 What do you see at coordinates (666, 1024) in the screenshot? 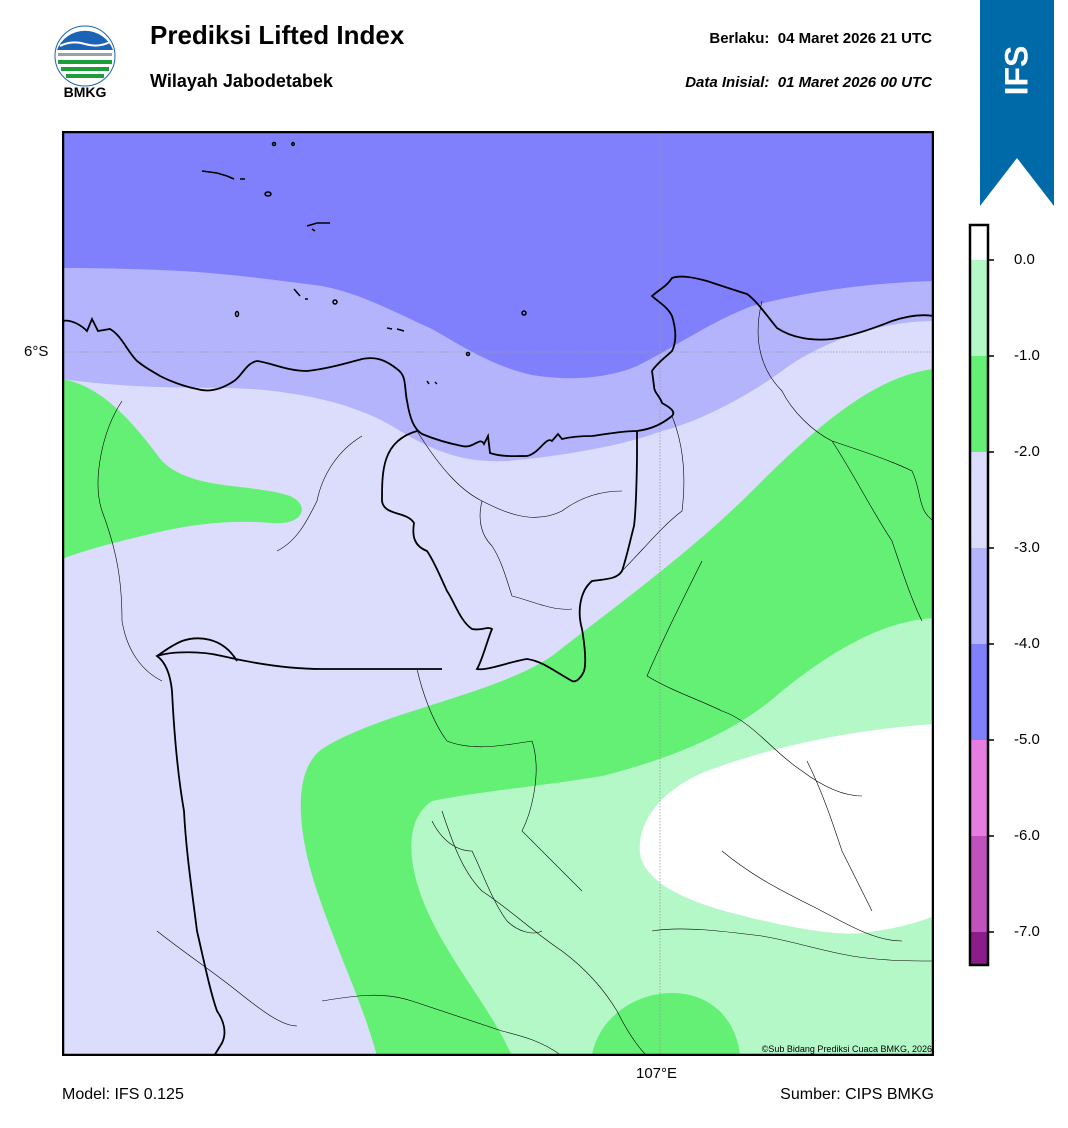
I see `field-minus1-to-minus2-south` at bounding box center [666, 1024].